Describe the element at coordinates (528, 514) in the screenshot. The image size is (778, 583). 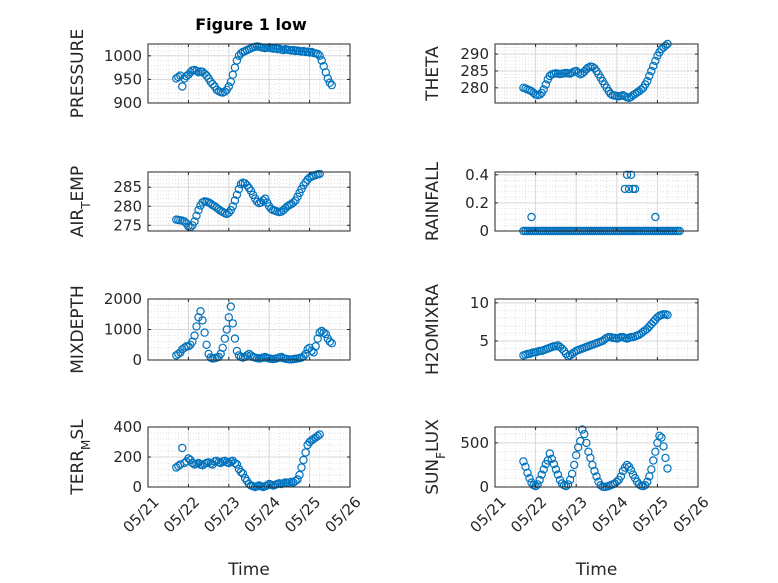
I see `x-tick-label: 05/22` at that location.